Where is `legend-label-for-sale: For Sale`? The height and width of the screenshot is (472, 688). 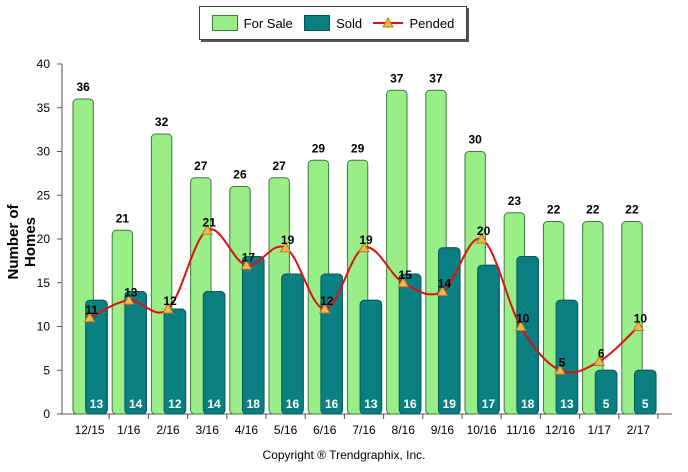
legend-label-for-sale: For Sale is located at coordinates (268, 23).